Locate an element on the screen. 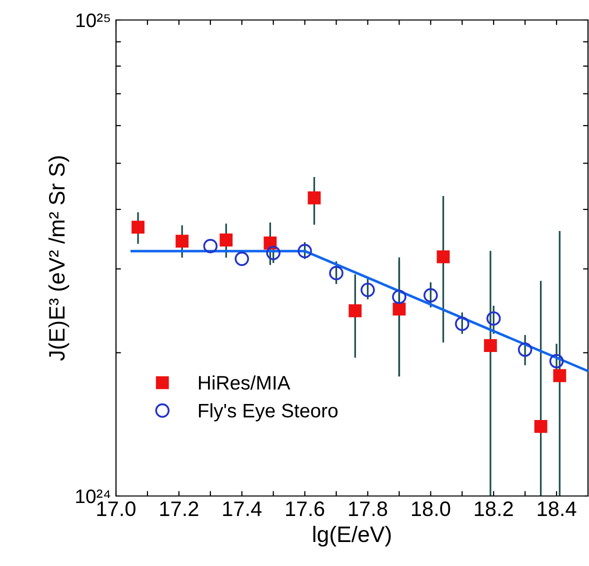 The height and width of the screenshot is (566, 589). x-tick-label: 18.4 is located at coordinates (557, 508).